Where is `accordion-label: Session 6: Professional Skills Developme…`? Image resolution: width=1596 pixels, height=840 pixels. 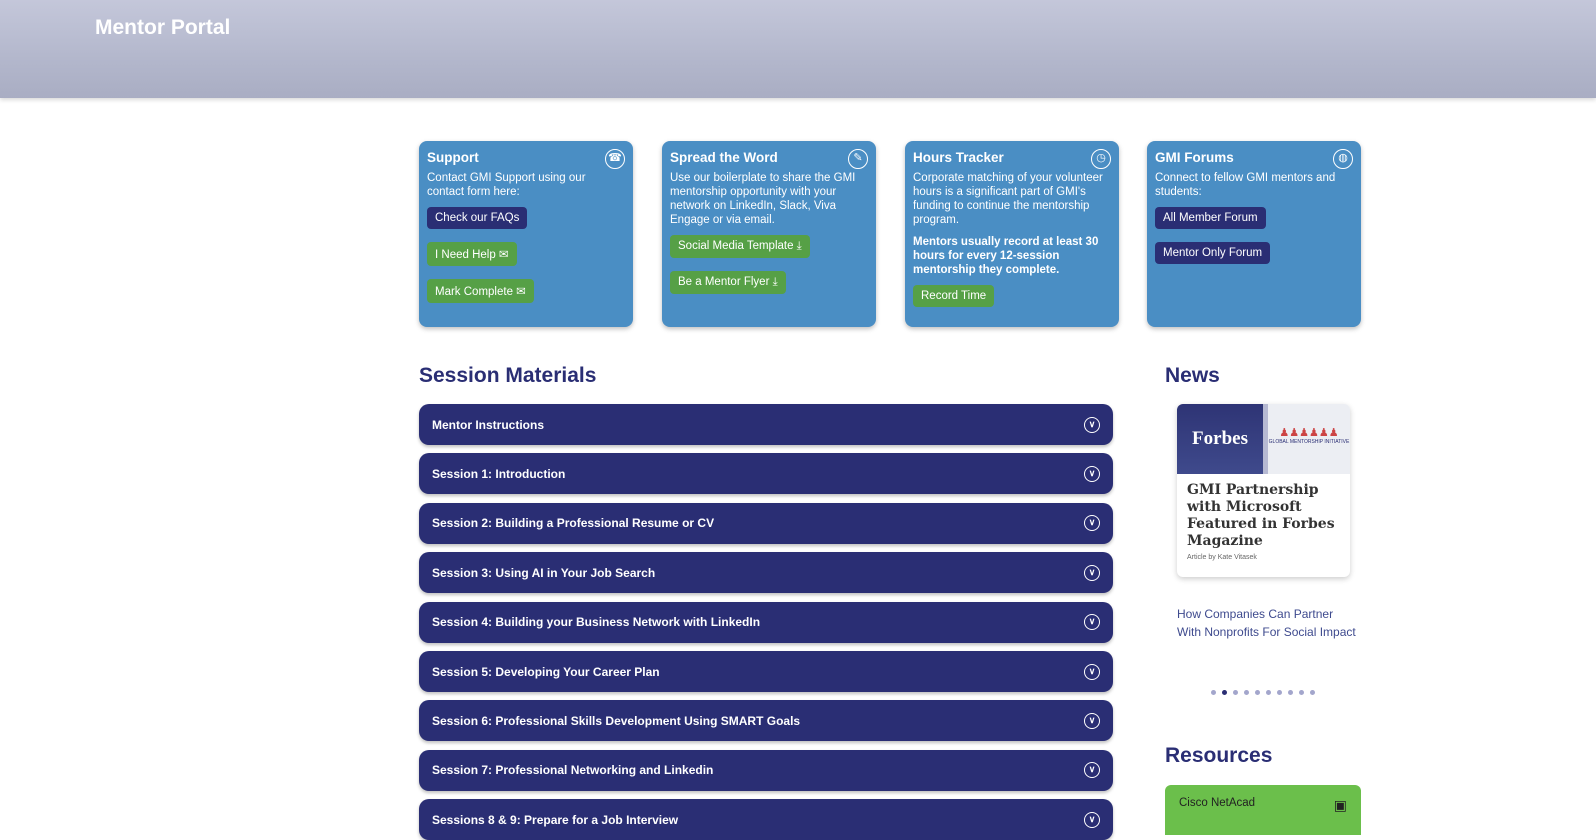
accordion-label: Session 6: Professional Skills Developme… is located at coordinates (616, 720).